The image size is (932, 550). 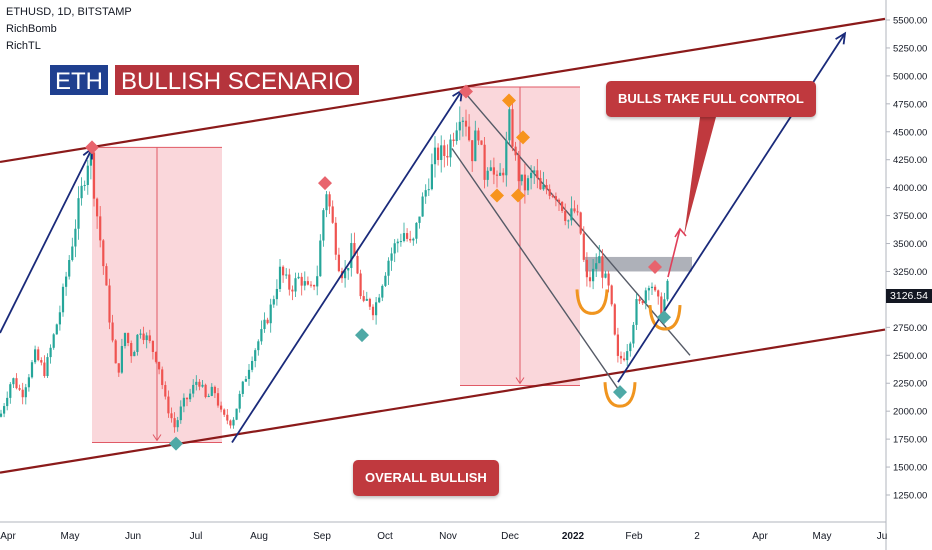 I want to click on x-tick-label: Jul, so click(x=196, y=536).